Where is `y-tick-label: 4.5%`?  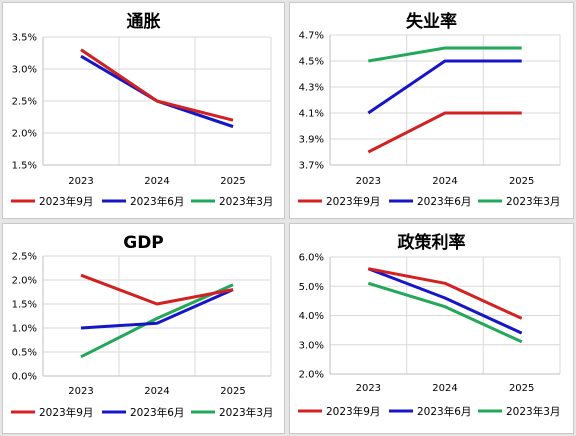 y-tick-label: 4.5% is located at coordinates (311, 62).